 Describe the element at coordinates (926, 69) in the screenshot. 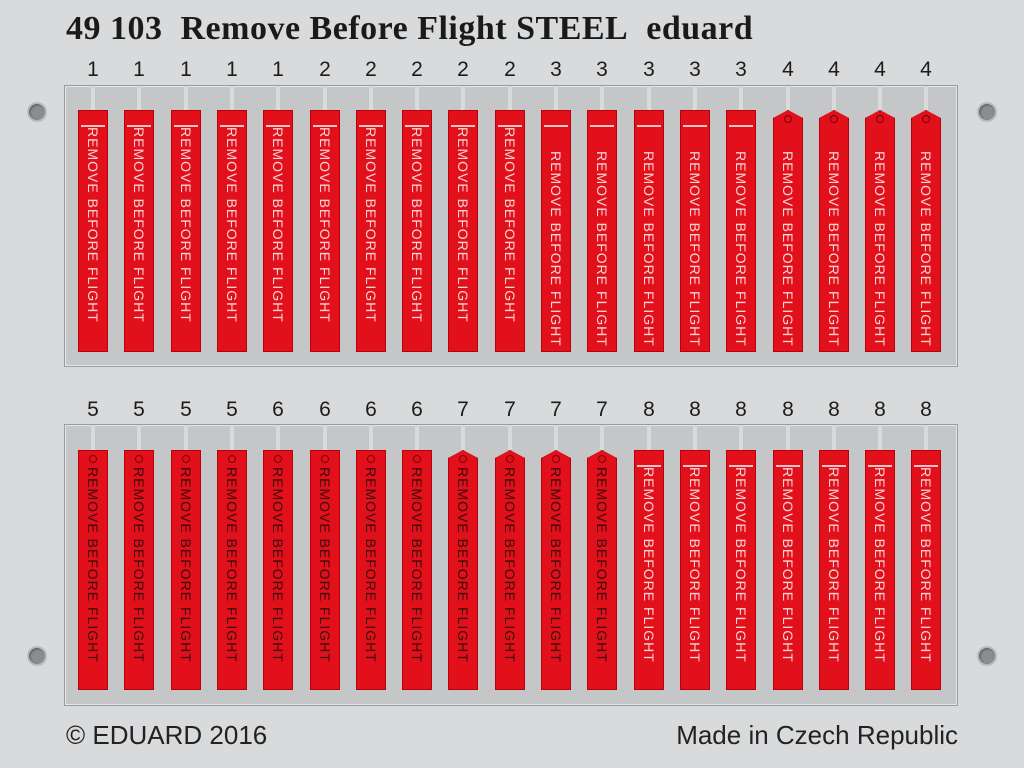

I see `part-number: 4` at that location.